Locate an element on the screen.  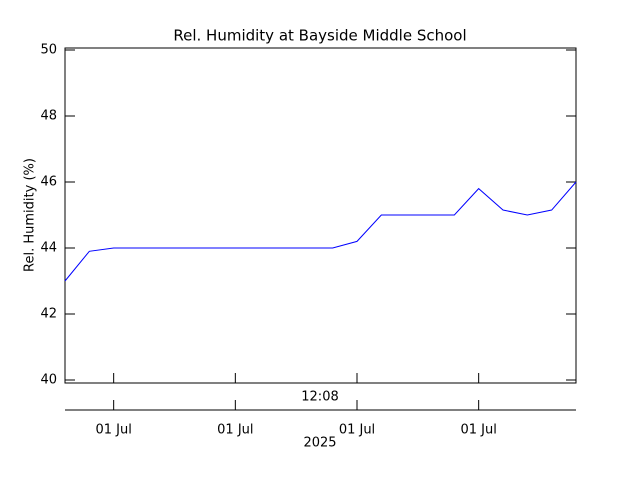
y-tick-label: 40 is located at coordinates (48, 380).